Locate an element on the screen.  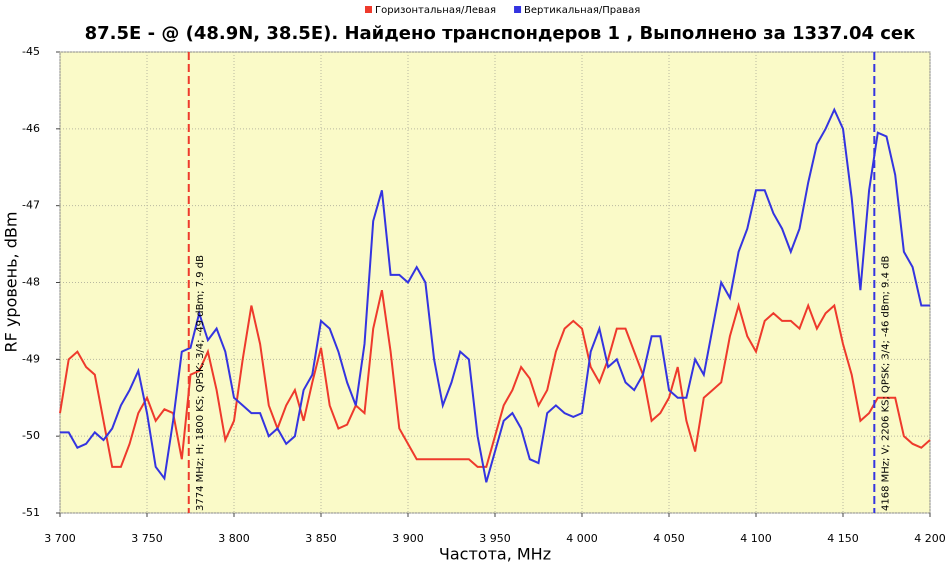
x-tick-label: 3 750 is located at coordinates (147, 538).